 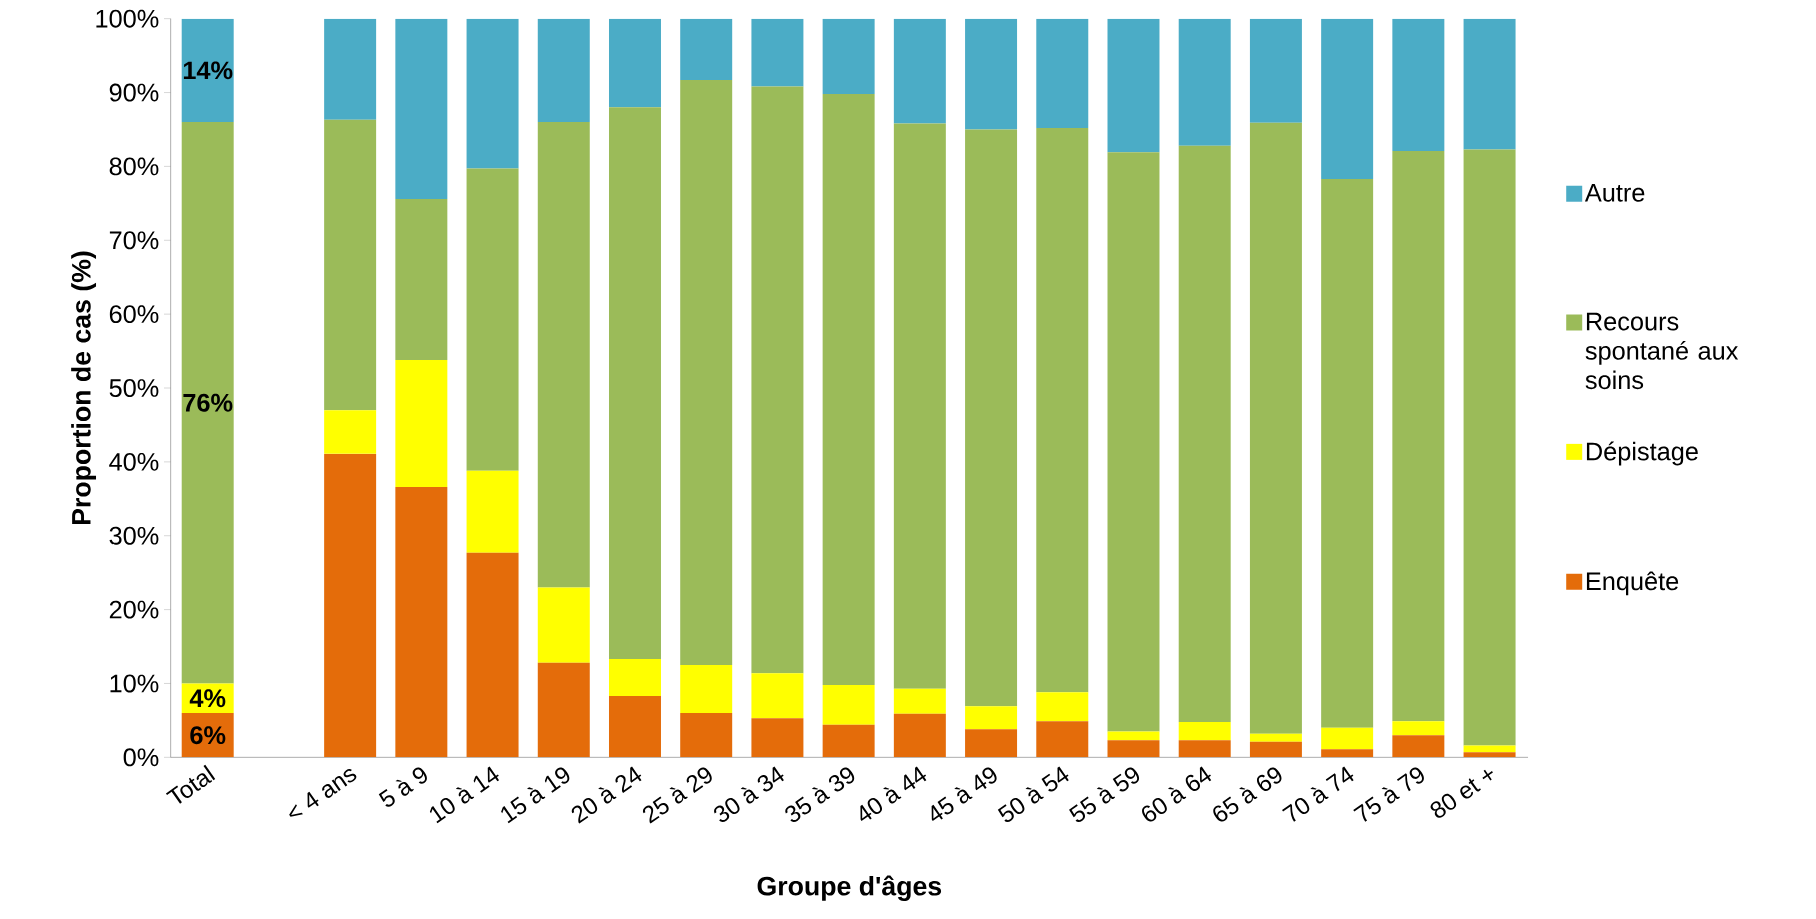 What do you see at coordinates (1033, 794) in the screenshot?
I see `x-tick-label: 50 à 54` at bounding box center [1033, 794].